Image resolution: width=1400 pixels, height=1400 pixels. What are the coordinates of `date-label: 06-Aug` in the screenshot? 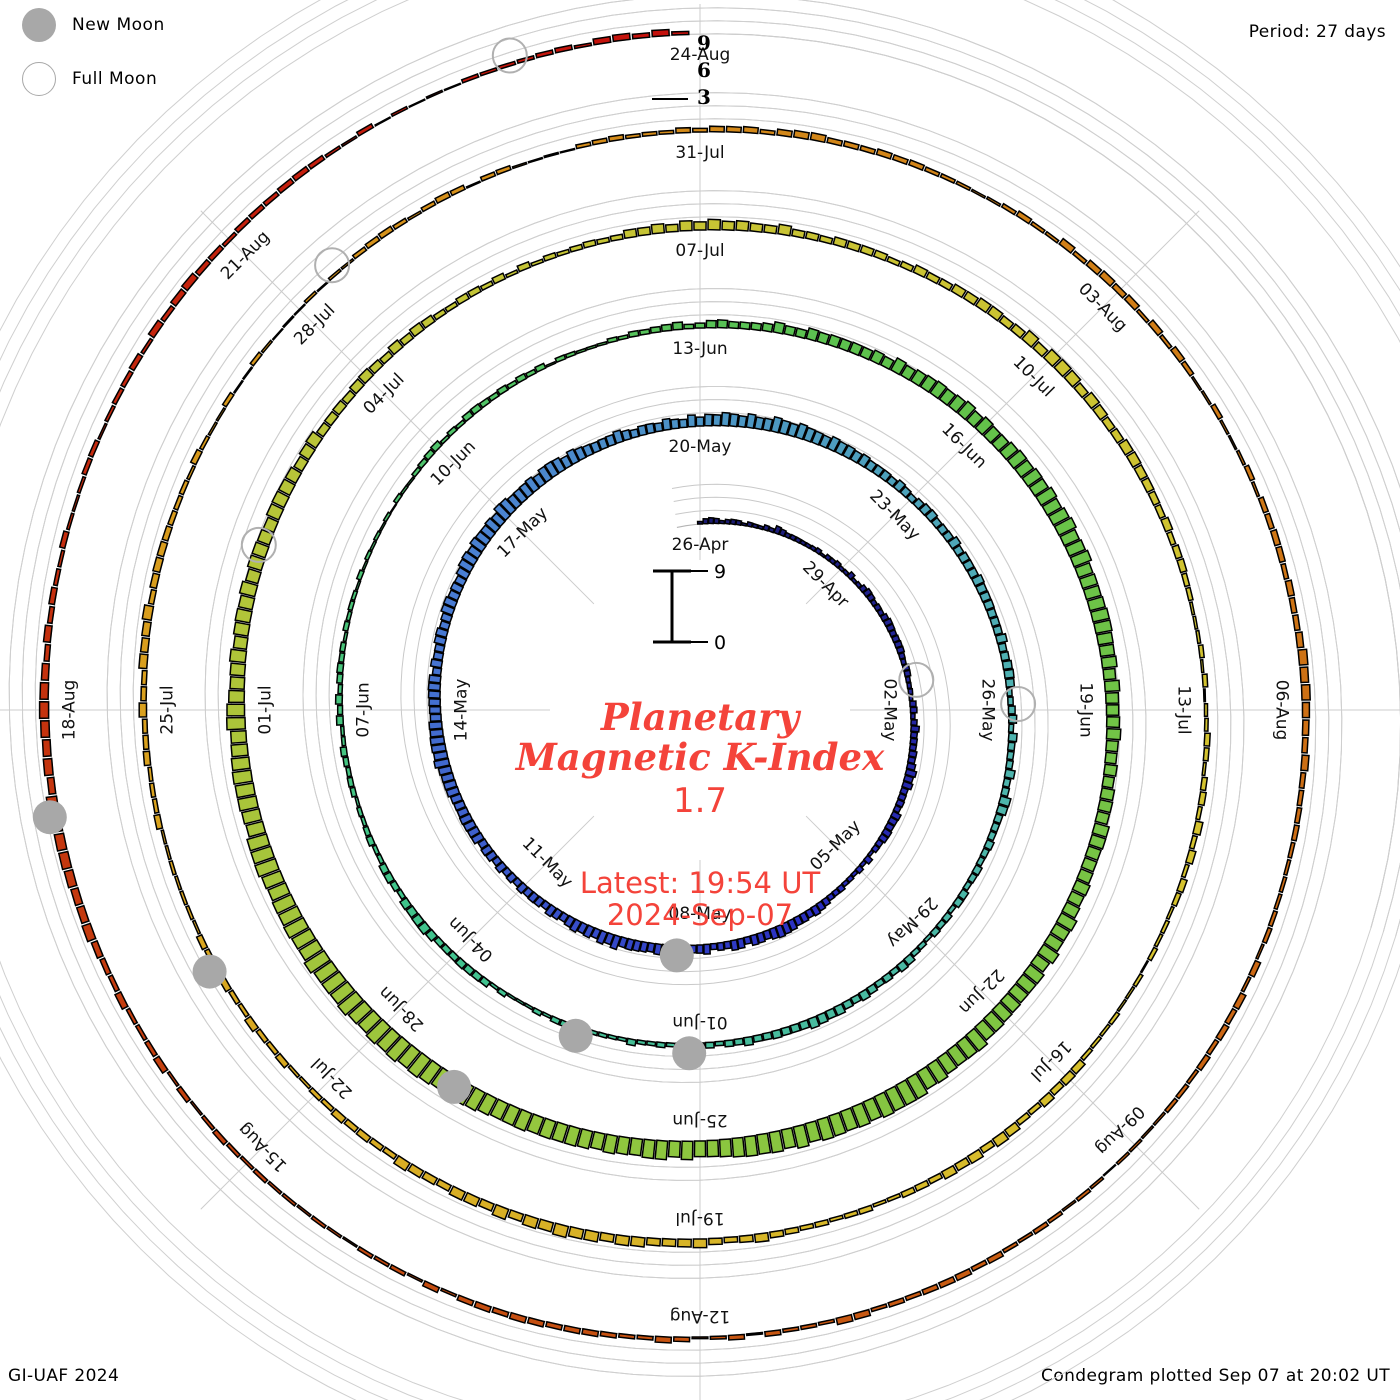 It's located at (1282, 710).